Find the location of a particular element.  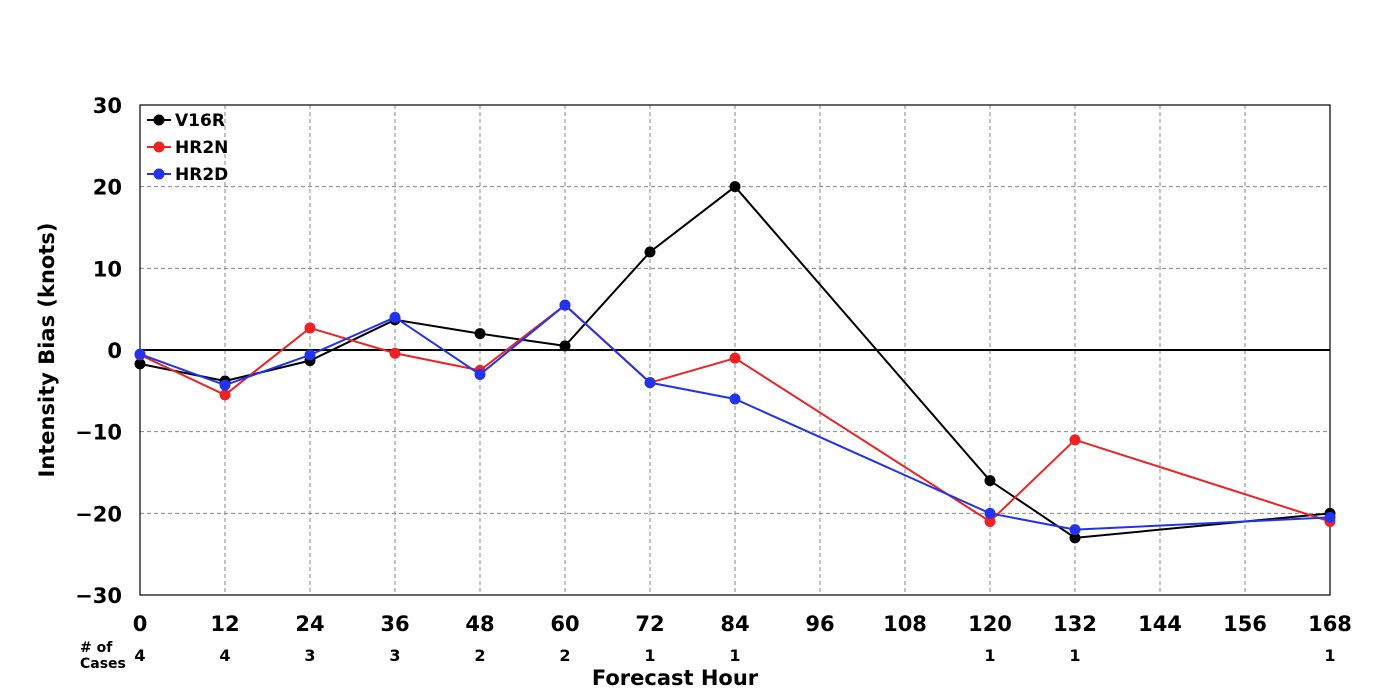

legend-label: HR2D is located at coordinates (201, 175).